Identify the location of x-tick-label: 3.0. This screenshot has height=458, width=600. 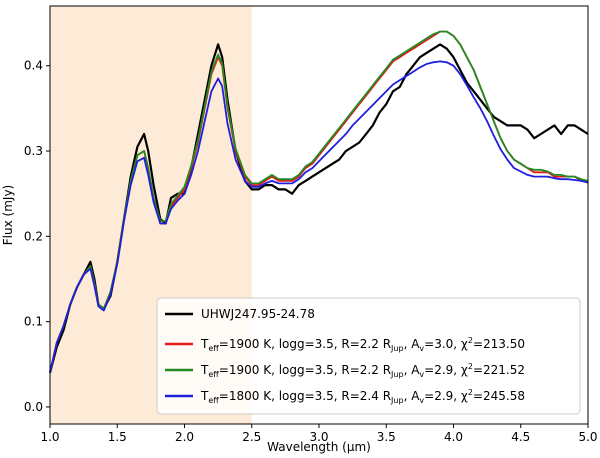
(318, 437).